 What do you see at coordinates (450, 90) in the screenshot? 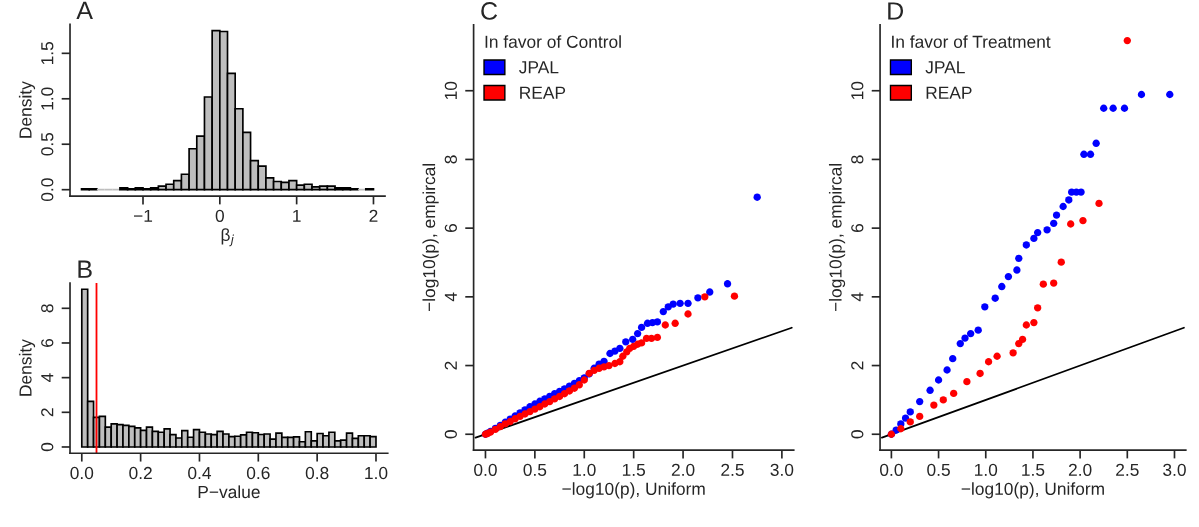
I see `y-tick-label: 10` at bounding box center [450, 90].